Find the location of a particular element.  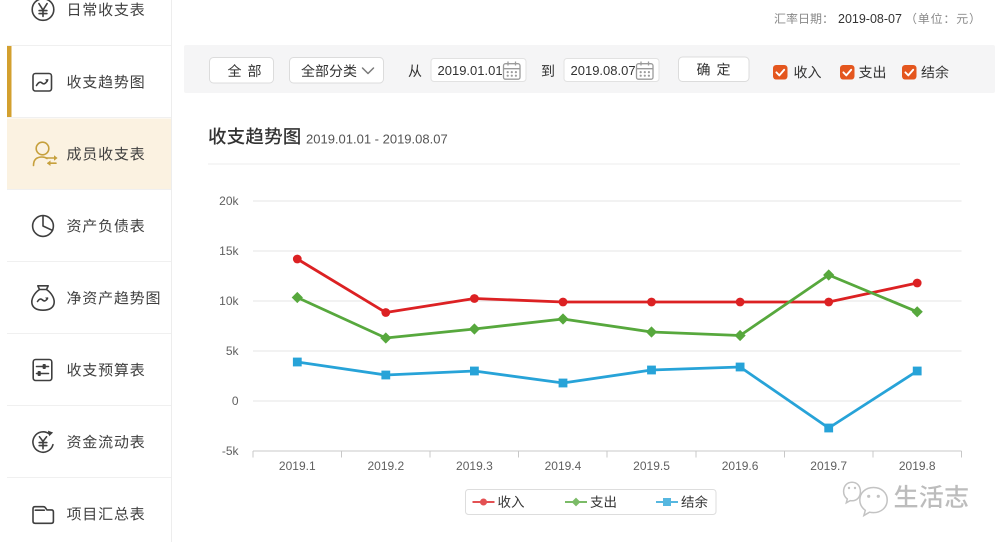

svg-text: 15k is located at coordinates (229, 251).